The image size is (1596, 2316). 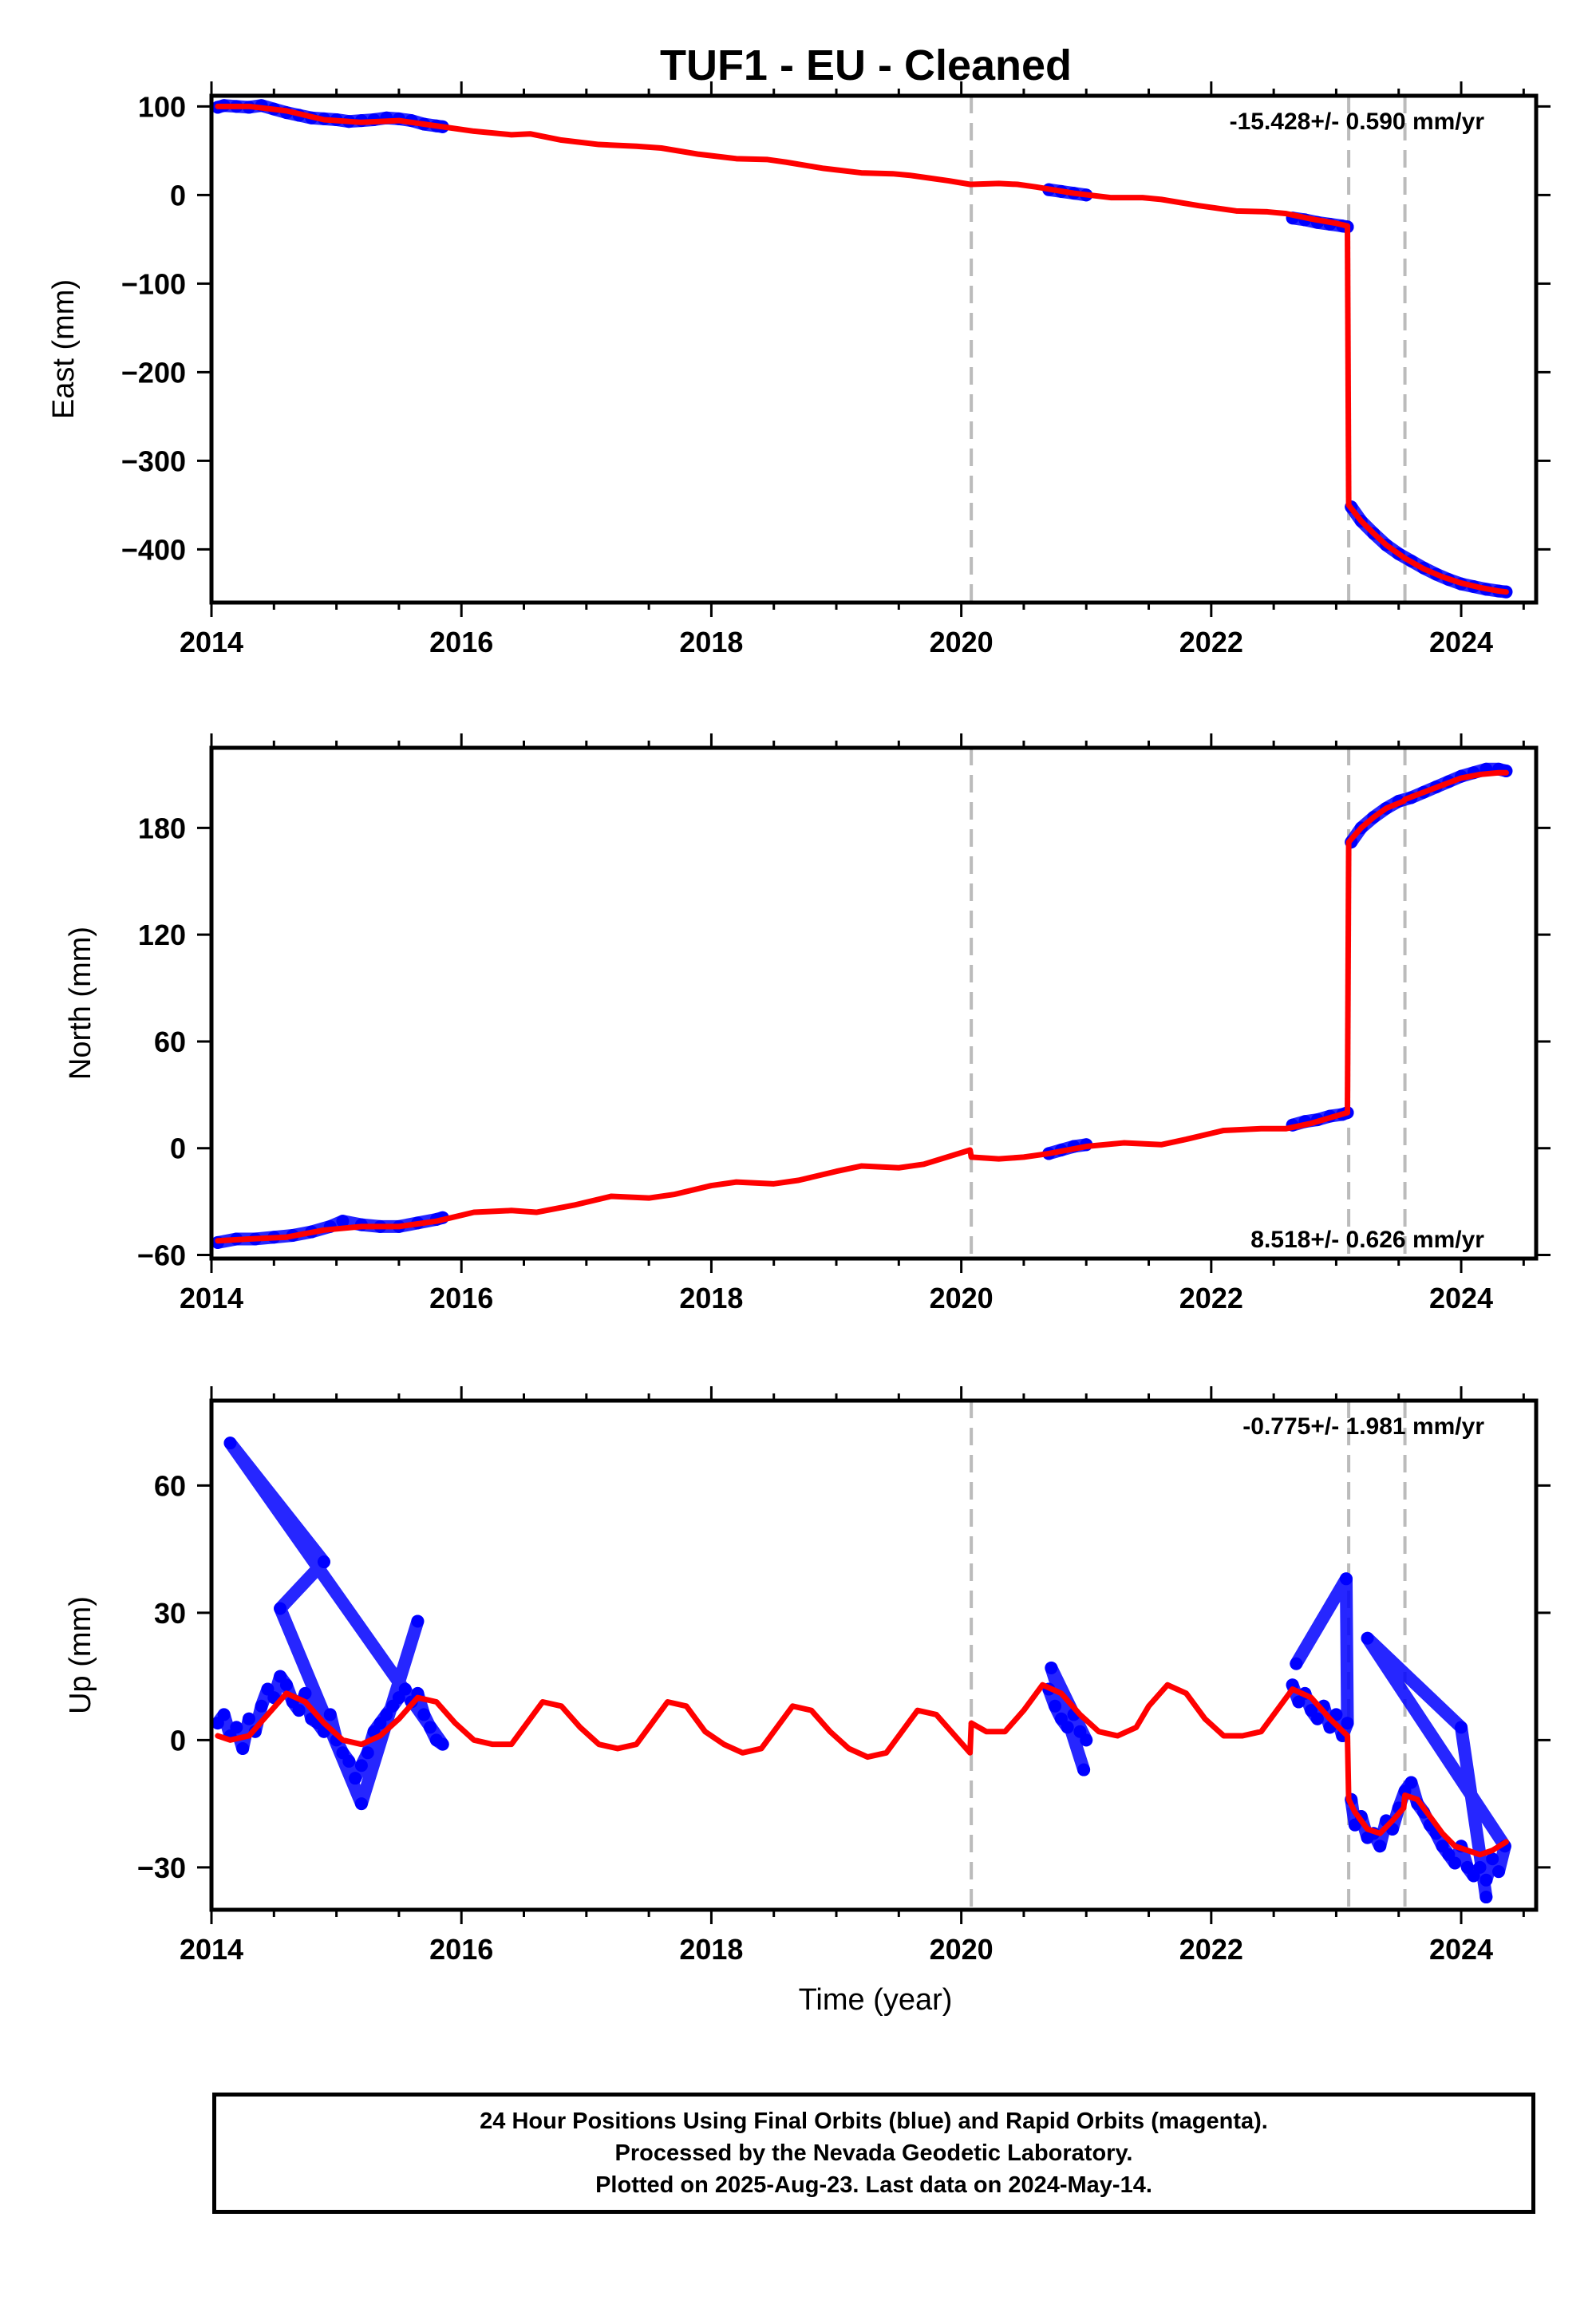 I want to click on chart-title: TUF1 - EU - Cleaned, so click(x=866, y=65).